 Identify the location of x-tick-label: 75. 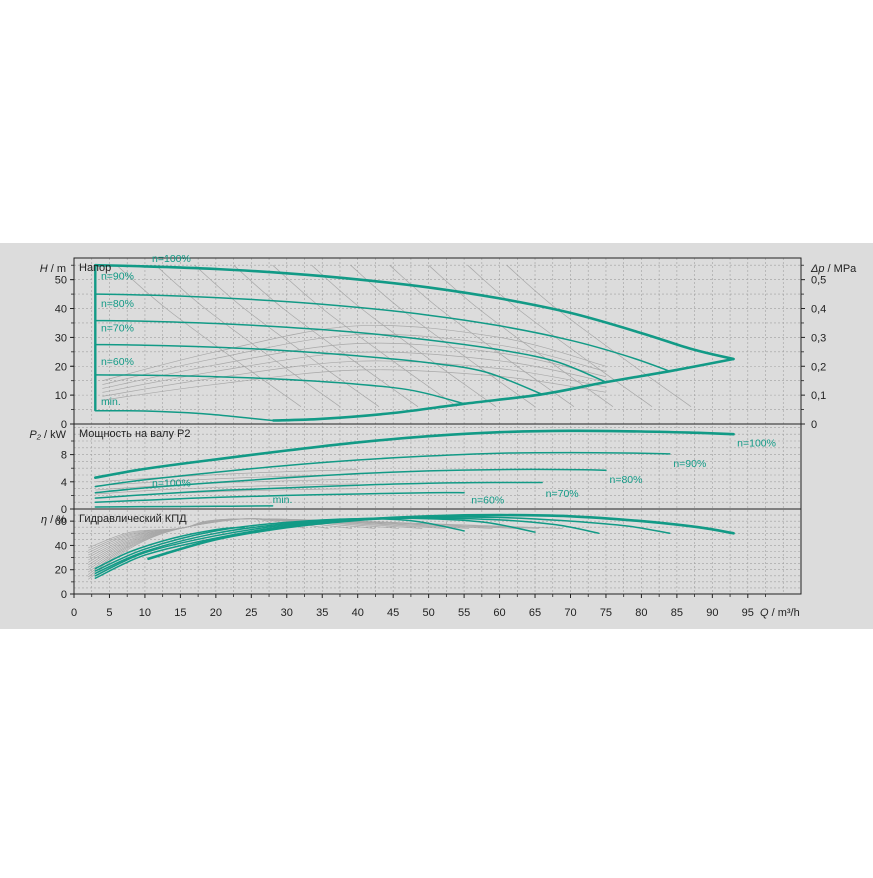
(606, 613).